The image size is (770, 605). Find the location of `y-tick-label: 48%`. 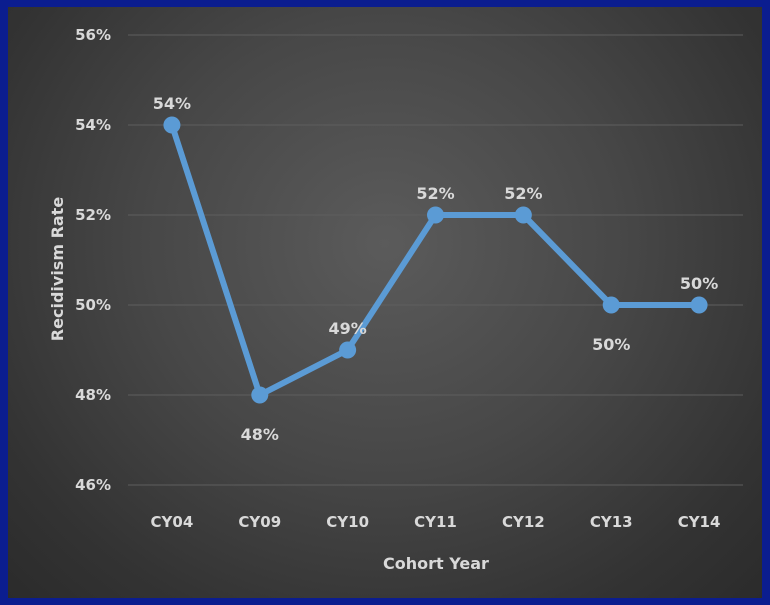

y-tick-label: 48% is located at coordinates (93, 395).